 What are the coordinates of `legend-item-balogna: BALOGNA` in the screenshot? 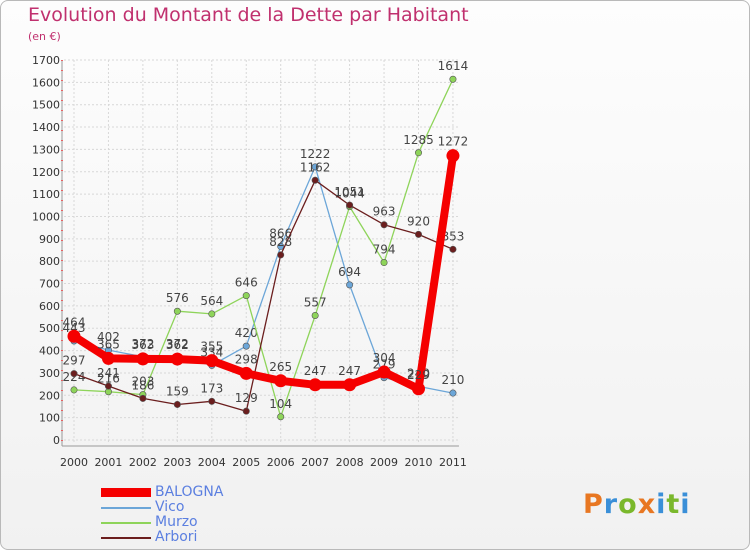 It's located at (201, 492).